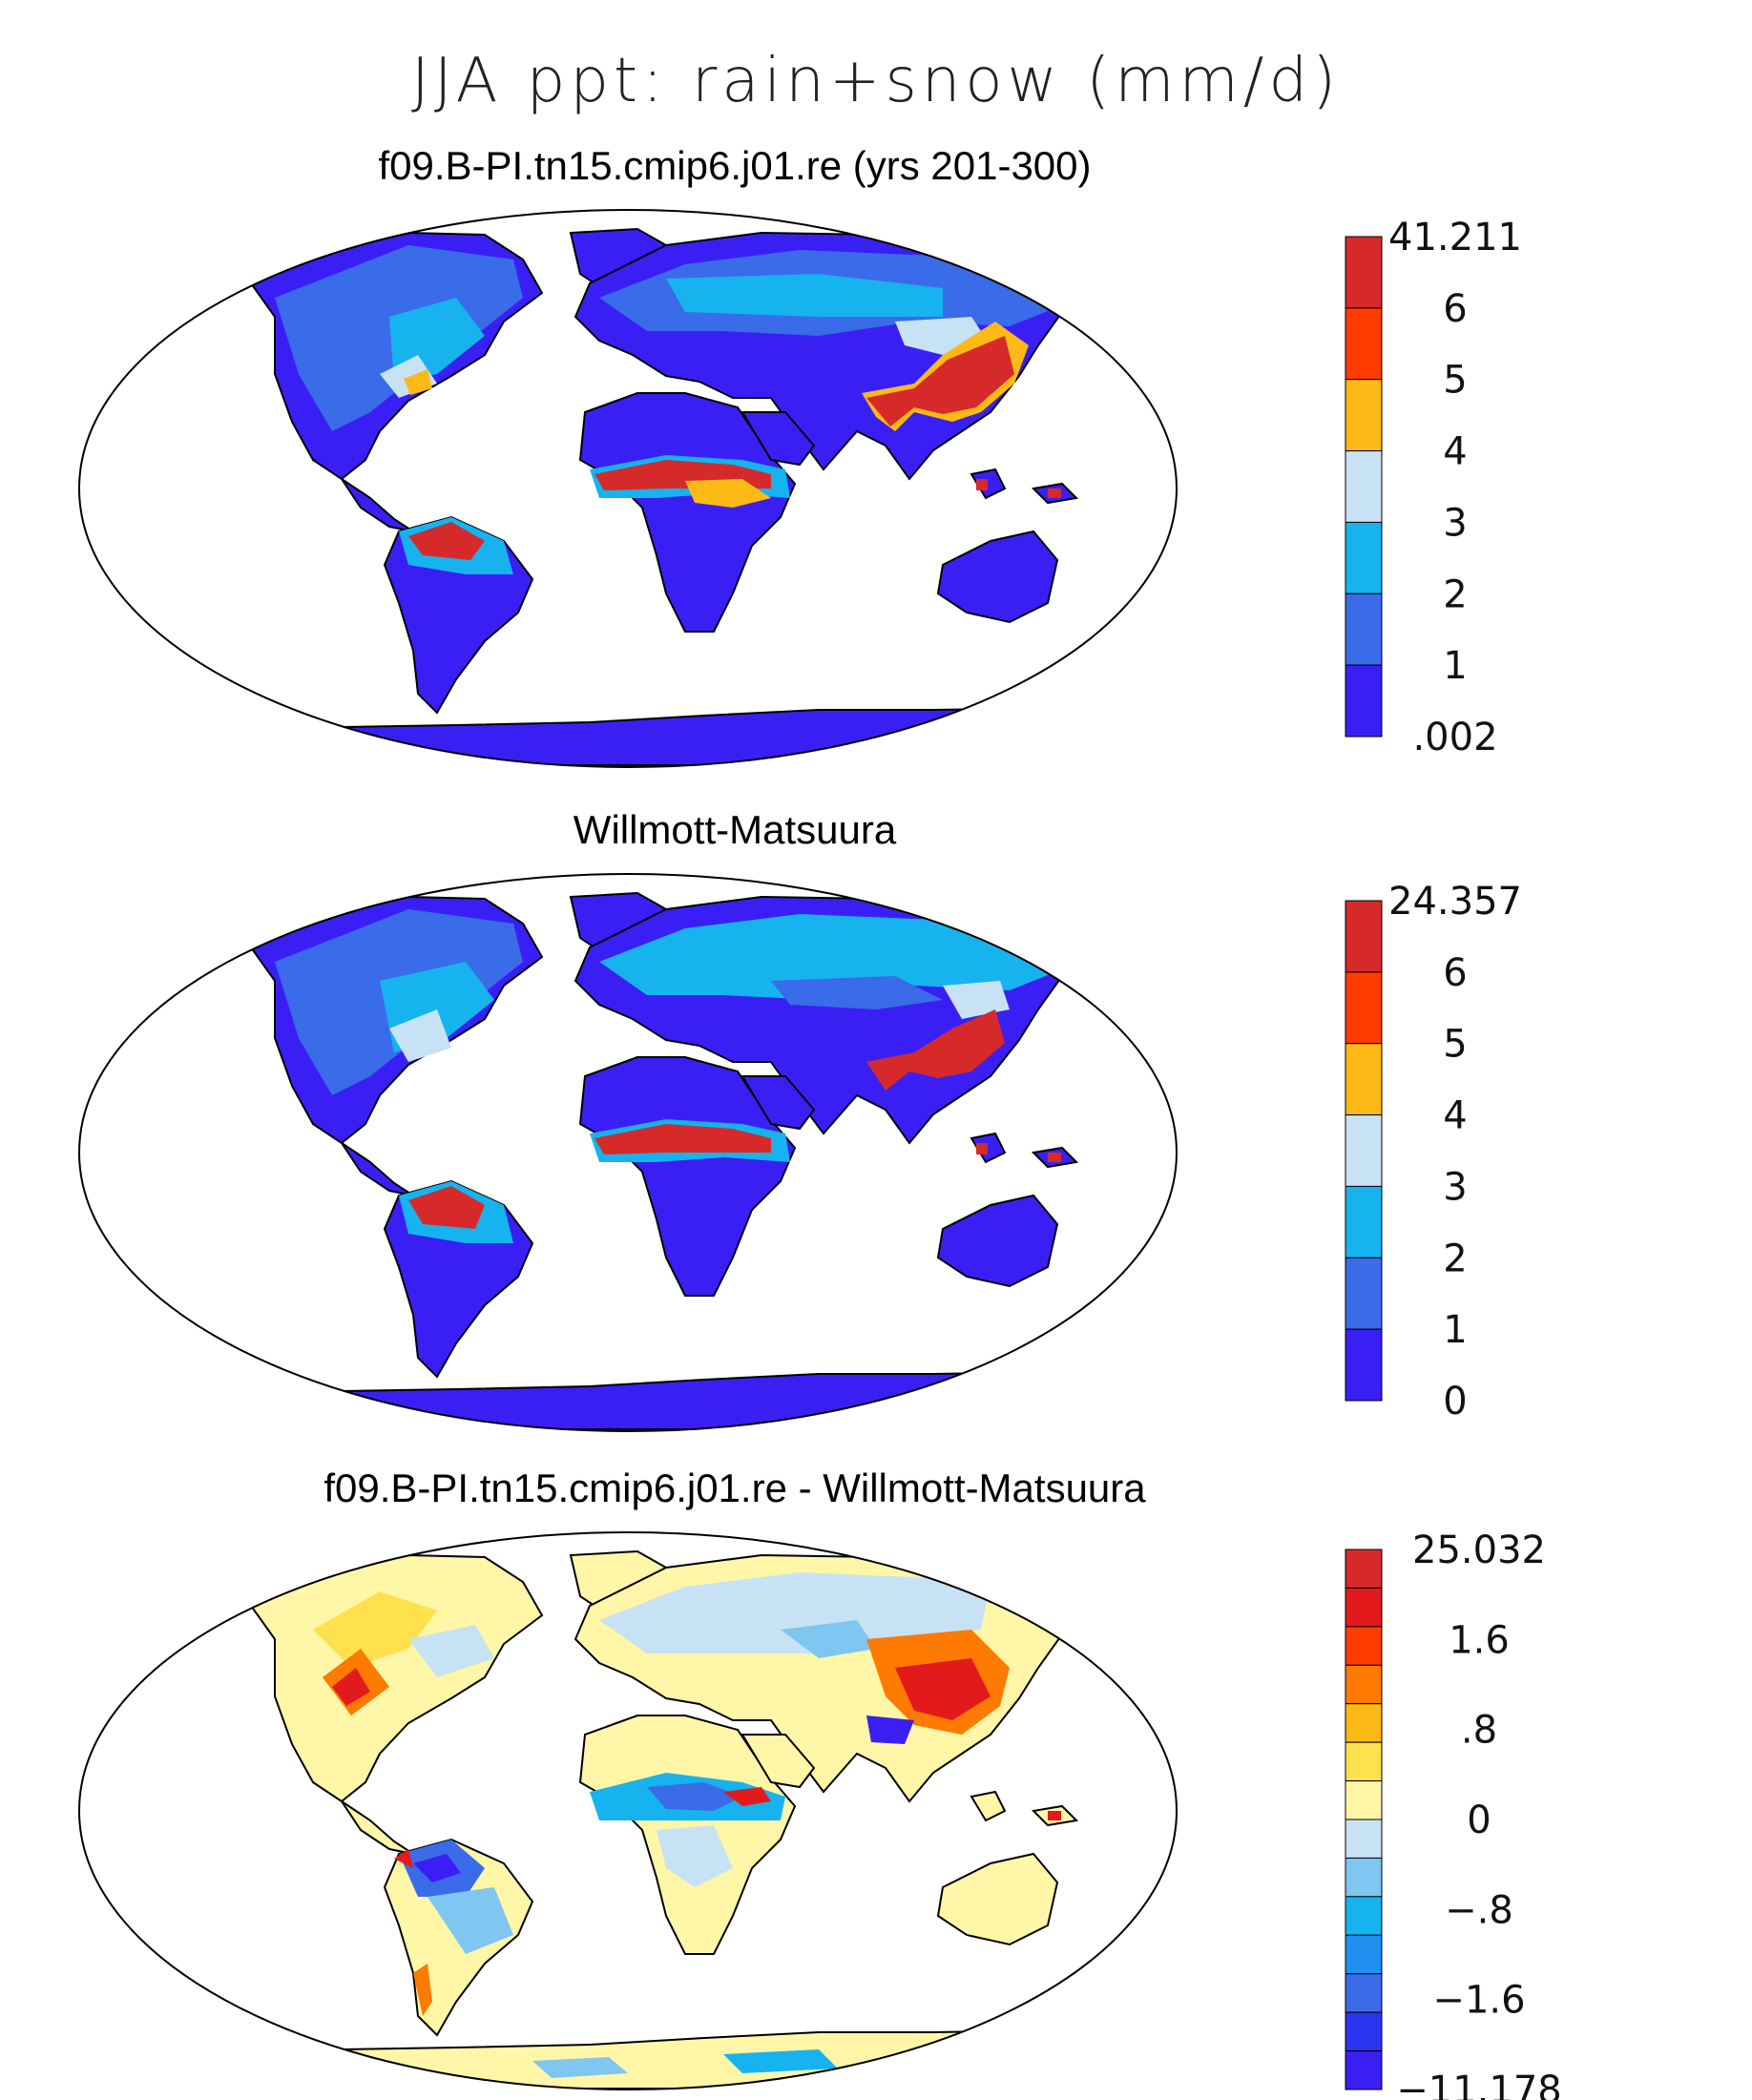 This screenshot has width=1752, height=2100. What do you see at coordinates (1453, 1814) in the screenshot?
I see `panel-3-colorbar: 25.032 1.6 .8 0 −.8 −1.6 −11.178` at bounding box center [1453, 1814].